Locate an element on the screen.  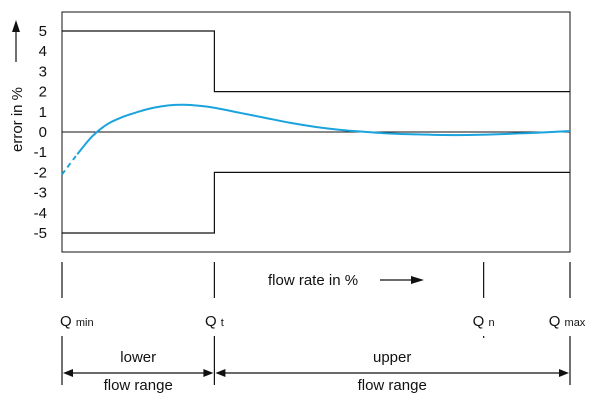
x-axis-label: flow rate in % is located at coordinates (313, 280).